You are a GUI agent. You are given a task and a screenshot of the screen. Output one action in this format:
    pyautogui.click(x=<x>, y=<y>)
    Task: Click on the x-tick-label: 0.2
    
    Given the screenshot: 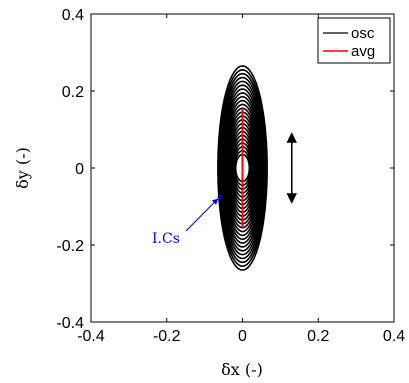 What is the action you would take?
    pyautogui.click(x=318, y=336)
    